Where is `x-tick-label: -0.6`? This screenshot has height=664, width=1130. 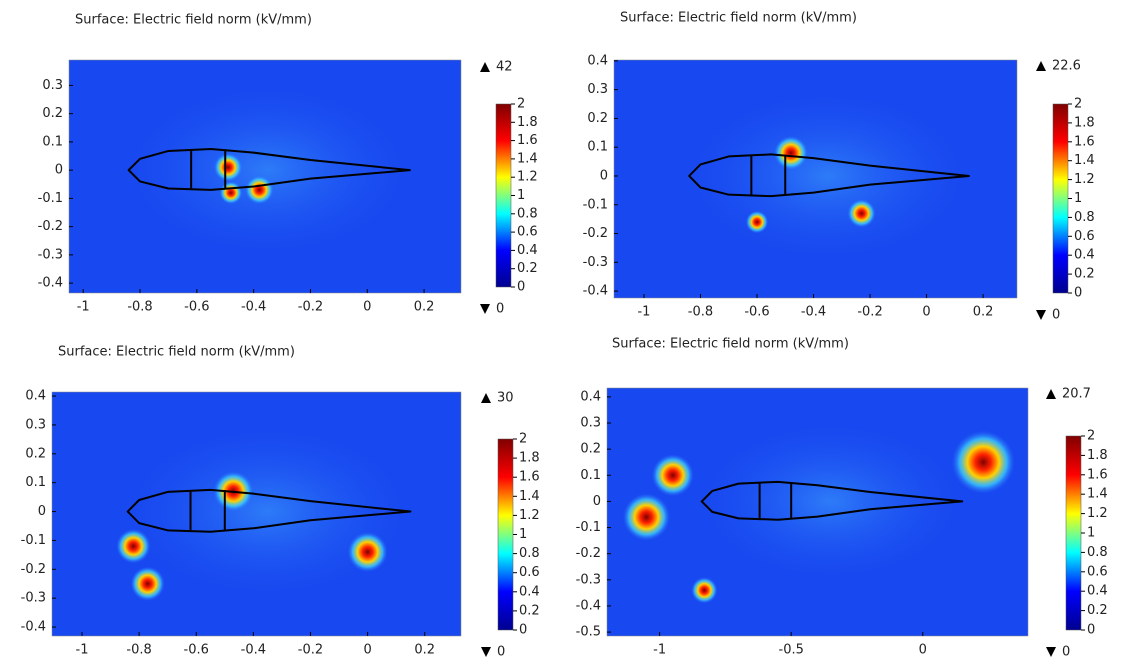 x-tick-label: -0.6 is located at coordinates (196, 650).